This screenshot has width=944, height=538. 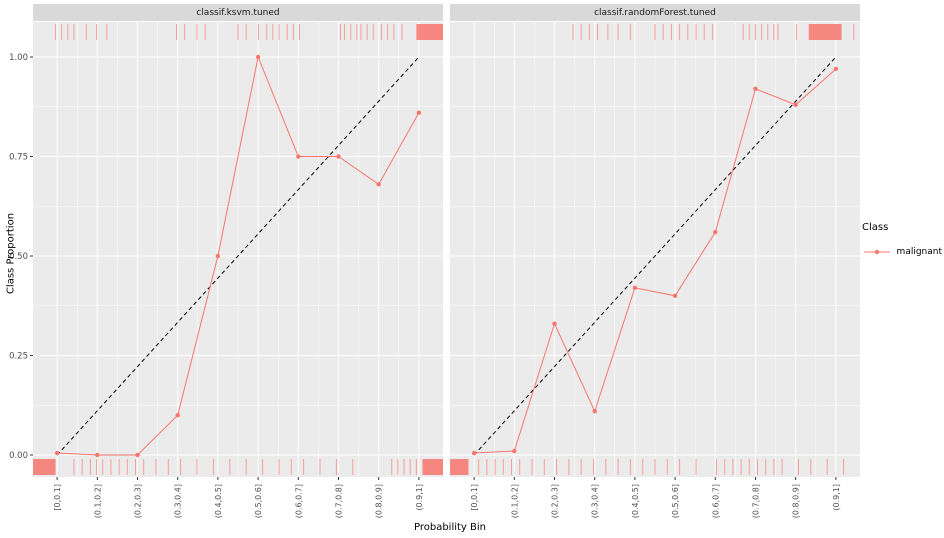 I want to click on facet-strip-randomforest: classif.randomForest.tuned, so click(x=655, y=12).